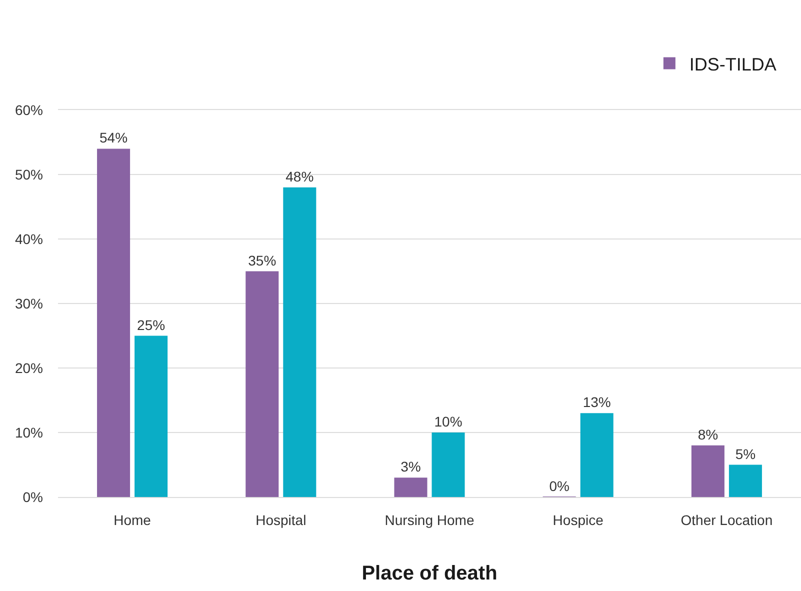  What do you see at coordinates (28, 432) in the screenshot?
I see `y-tick-label: 10%` at bounding box center [28, 432].